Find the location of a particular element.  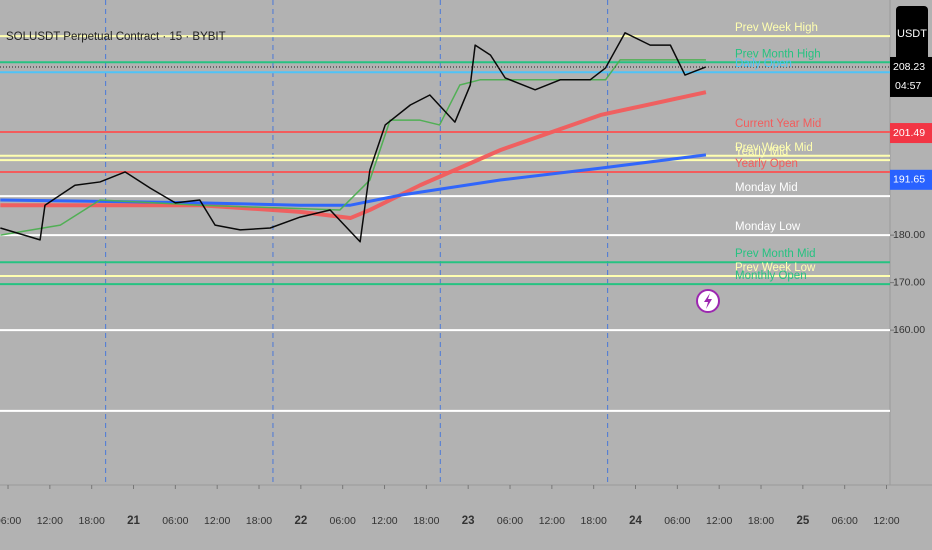

currency-label: USDT is located at coordinates (912, 34).